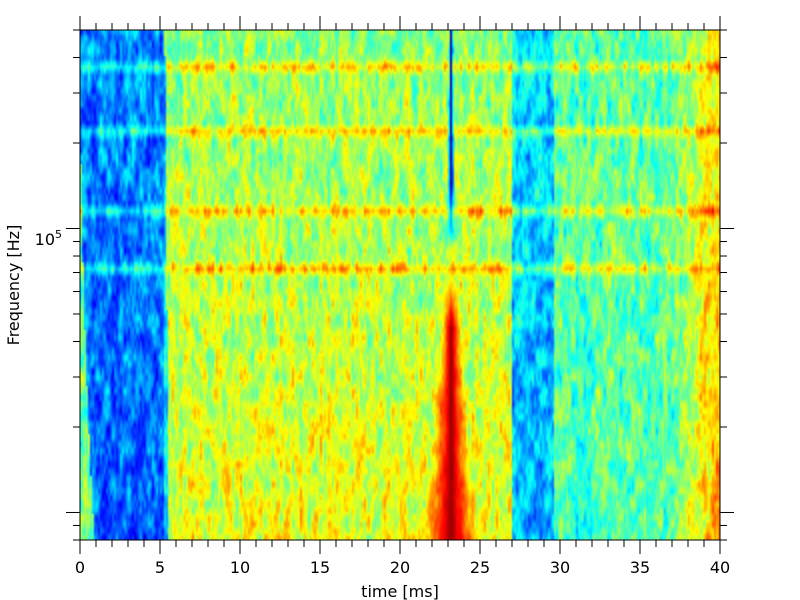 The height and width of the screenshot is (600, 800). I want to click on x-tick-label: 10, so click(240, 567).